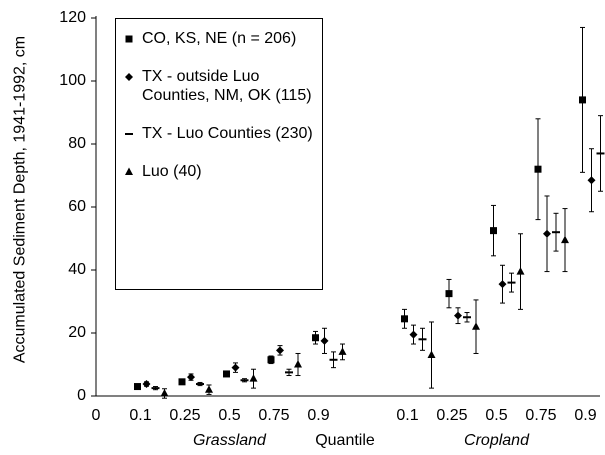 The height and width of the screenshot is (455, 605). I want to click on legend-label: CO, KS, NE (n = 206), so click(219, 38).